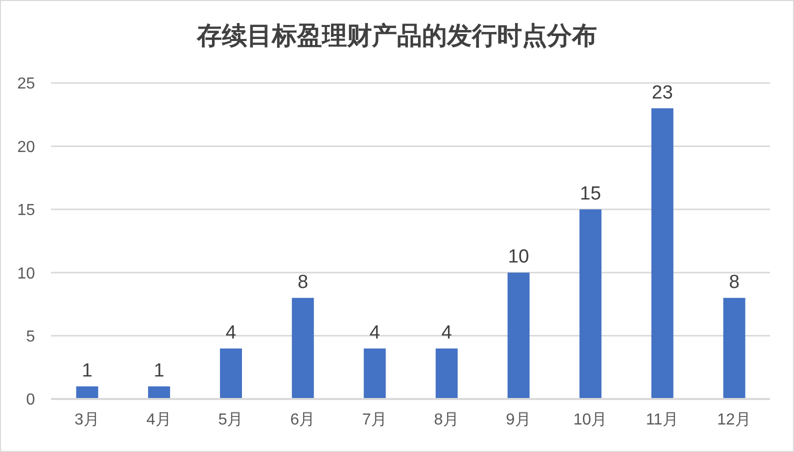  What do you see at coordinates (31, 337) in the screenshot?
I see `y-tick-label: 5` at bounding box center [31, 337].